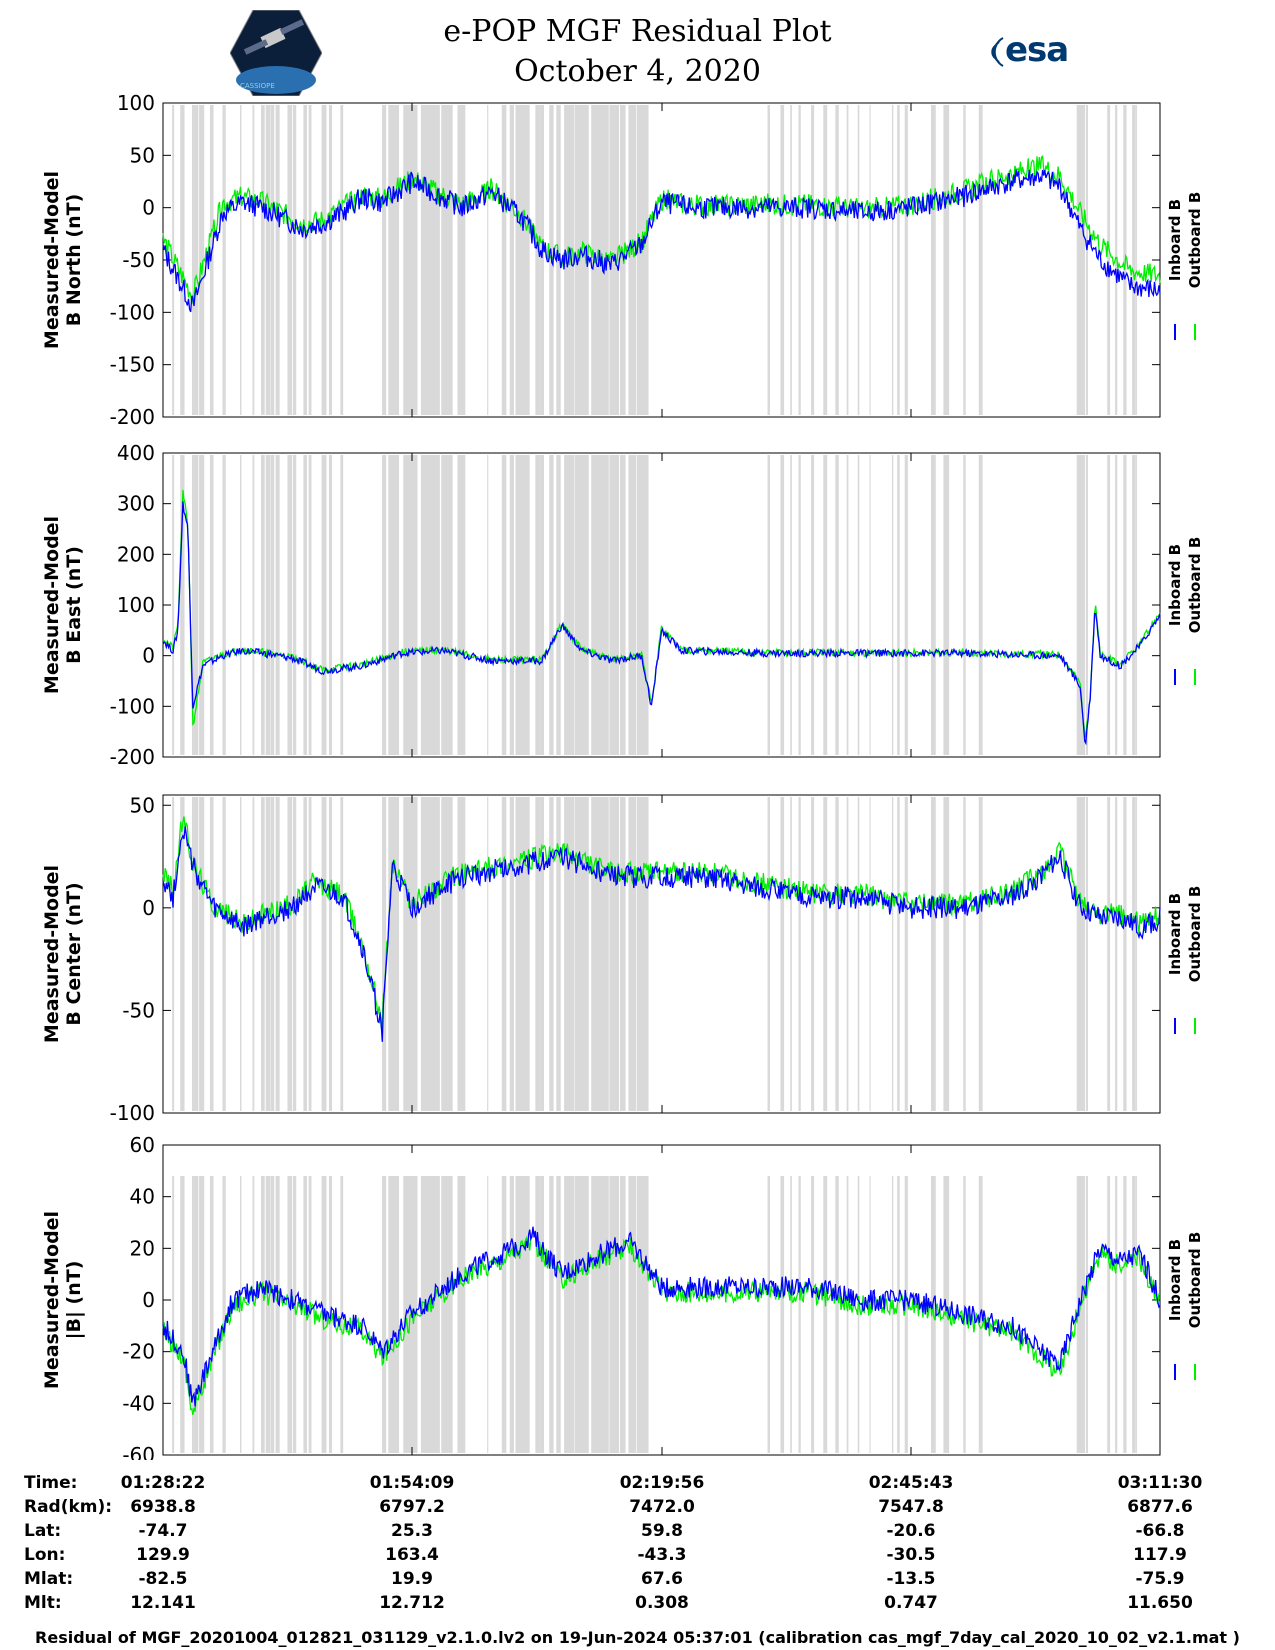 The height and width of the screenshot is (1650, 1275). Describe the element at coordinates (1160, 1507) in the screenshot. I see `orbit-value: 6877.6` at that location.